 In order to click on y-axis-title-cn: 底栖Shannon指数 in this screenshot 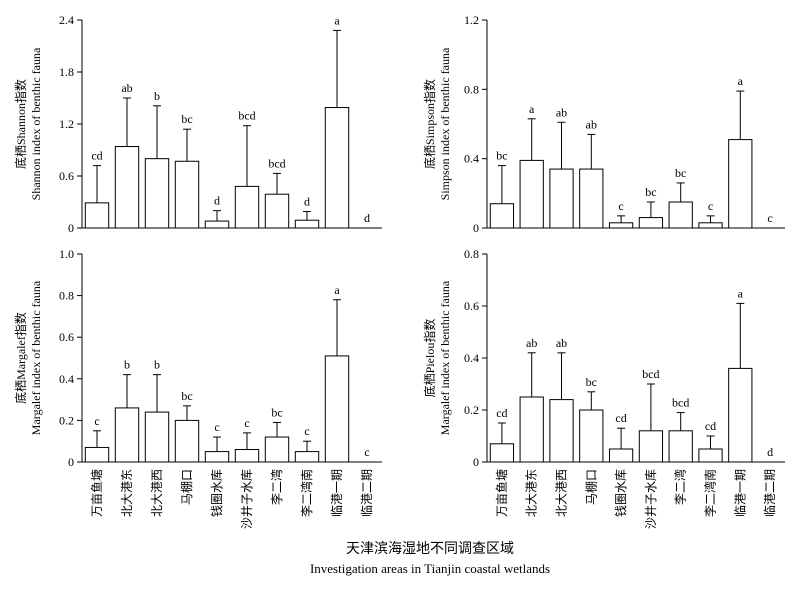, I will do `click(20, 124)`.